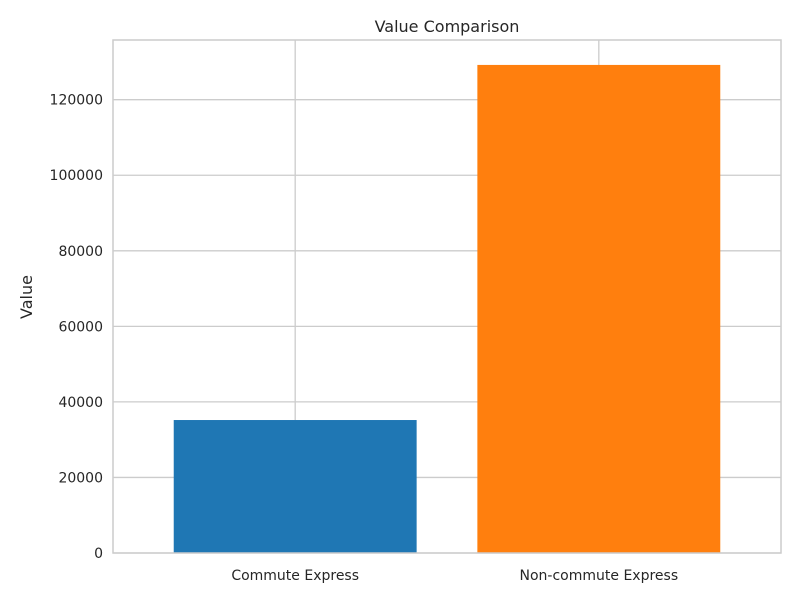 Image resolution: width=800 pixels, height=604 pixels. Describe the element at coordinates (80, 403) in the screenshot. I see `y-tick-label: 40000` at that location.